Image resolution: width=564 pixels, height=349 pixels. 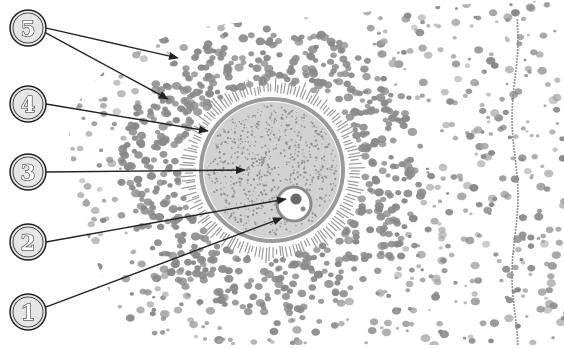 I want to click on leader-line-5b, so click(x=107, y=66).